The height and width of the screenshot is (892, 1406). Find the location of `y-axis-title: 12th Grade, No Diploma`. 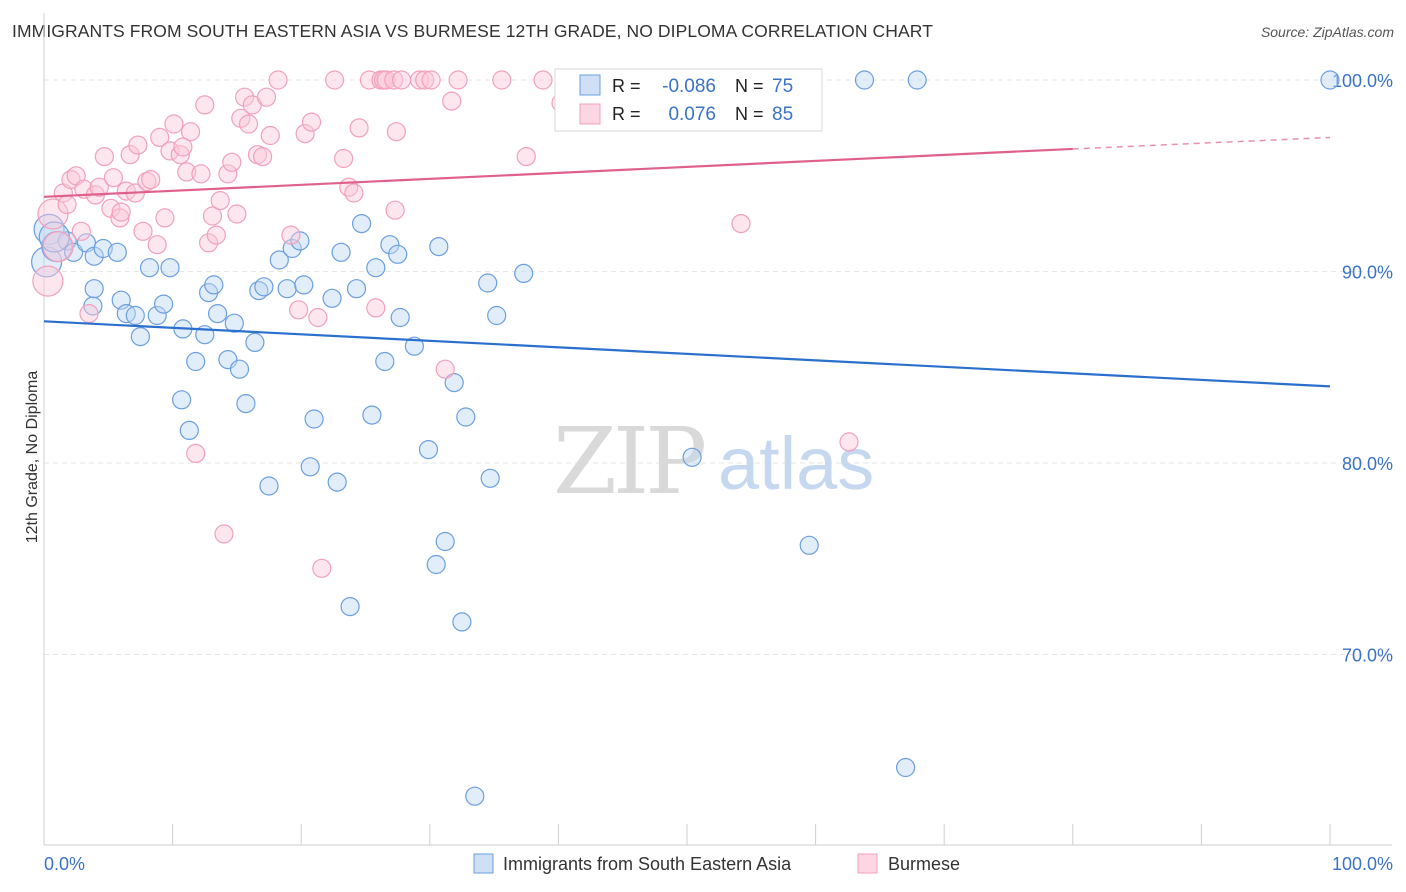

y-axis-title: 12th Grade, No Diploma is located at coordinates (32, 457).